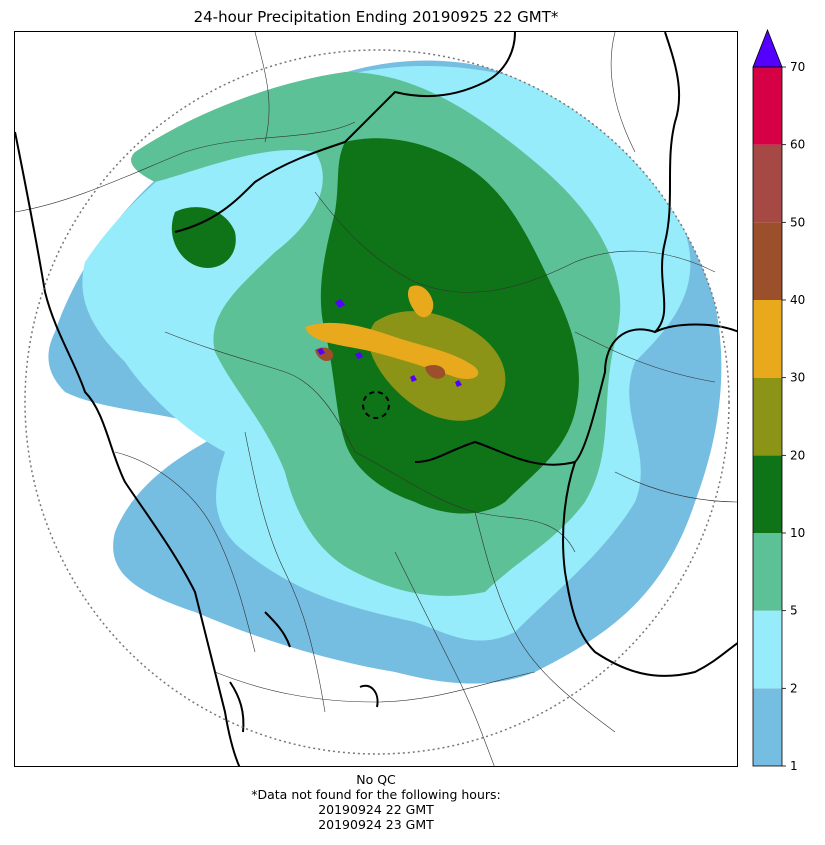 The image size is (825, 845). Describe the element at coordinates (797, 455) in the screenshot. I see `colorbar-tick-label: 20` at that location.